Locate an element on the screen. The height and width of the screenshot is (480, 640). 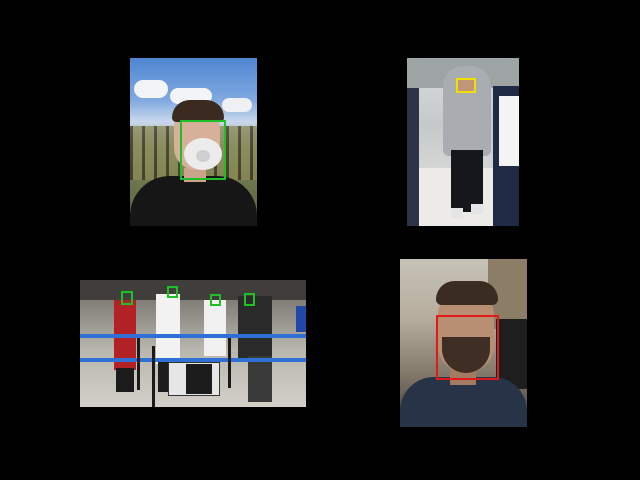
traveler is located at coordinates (255, 327).